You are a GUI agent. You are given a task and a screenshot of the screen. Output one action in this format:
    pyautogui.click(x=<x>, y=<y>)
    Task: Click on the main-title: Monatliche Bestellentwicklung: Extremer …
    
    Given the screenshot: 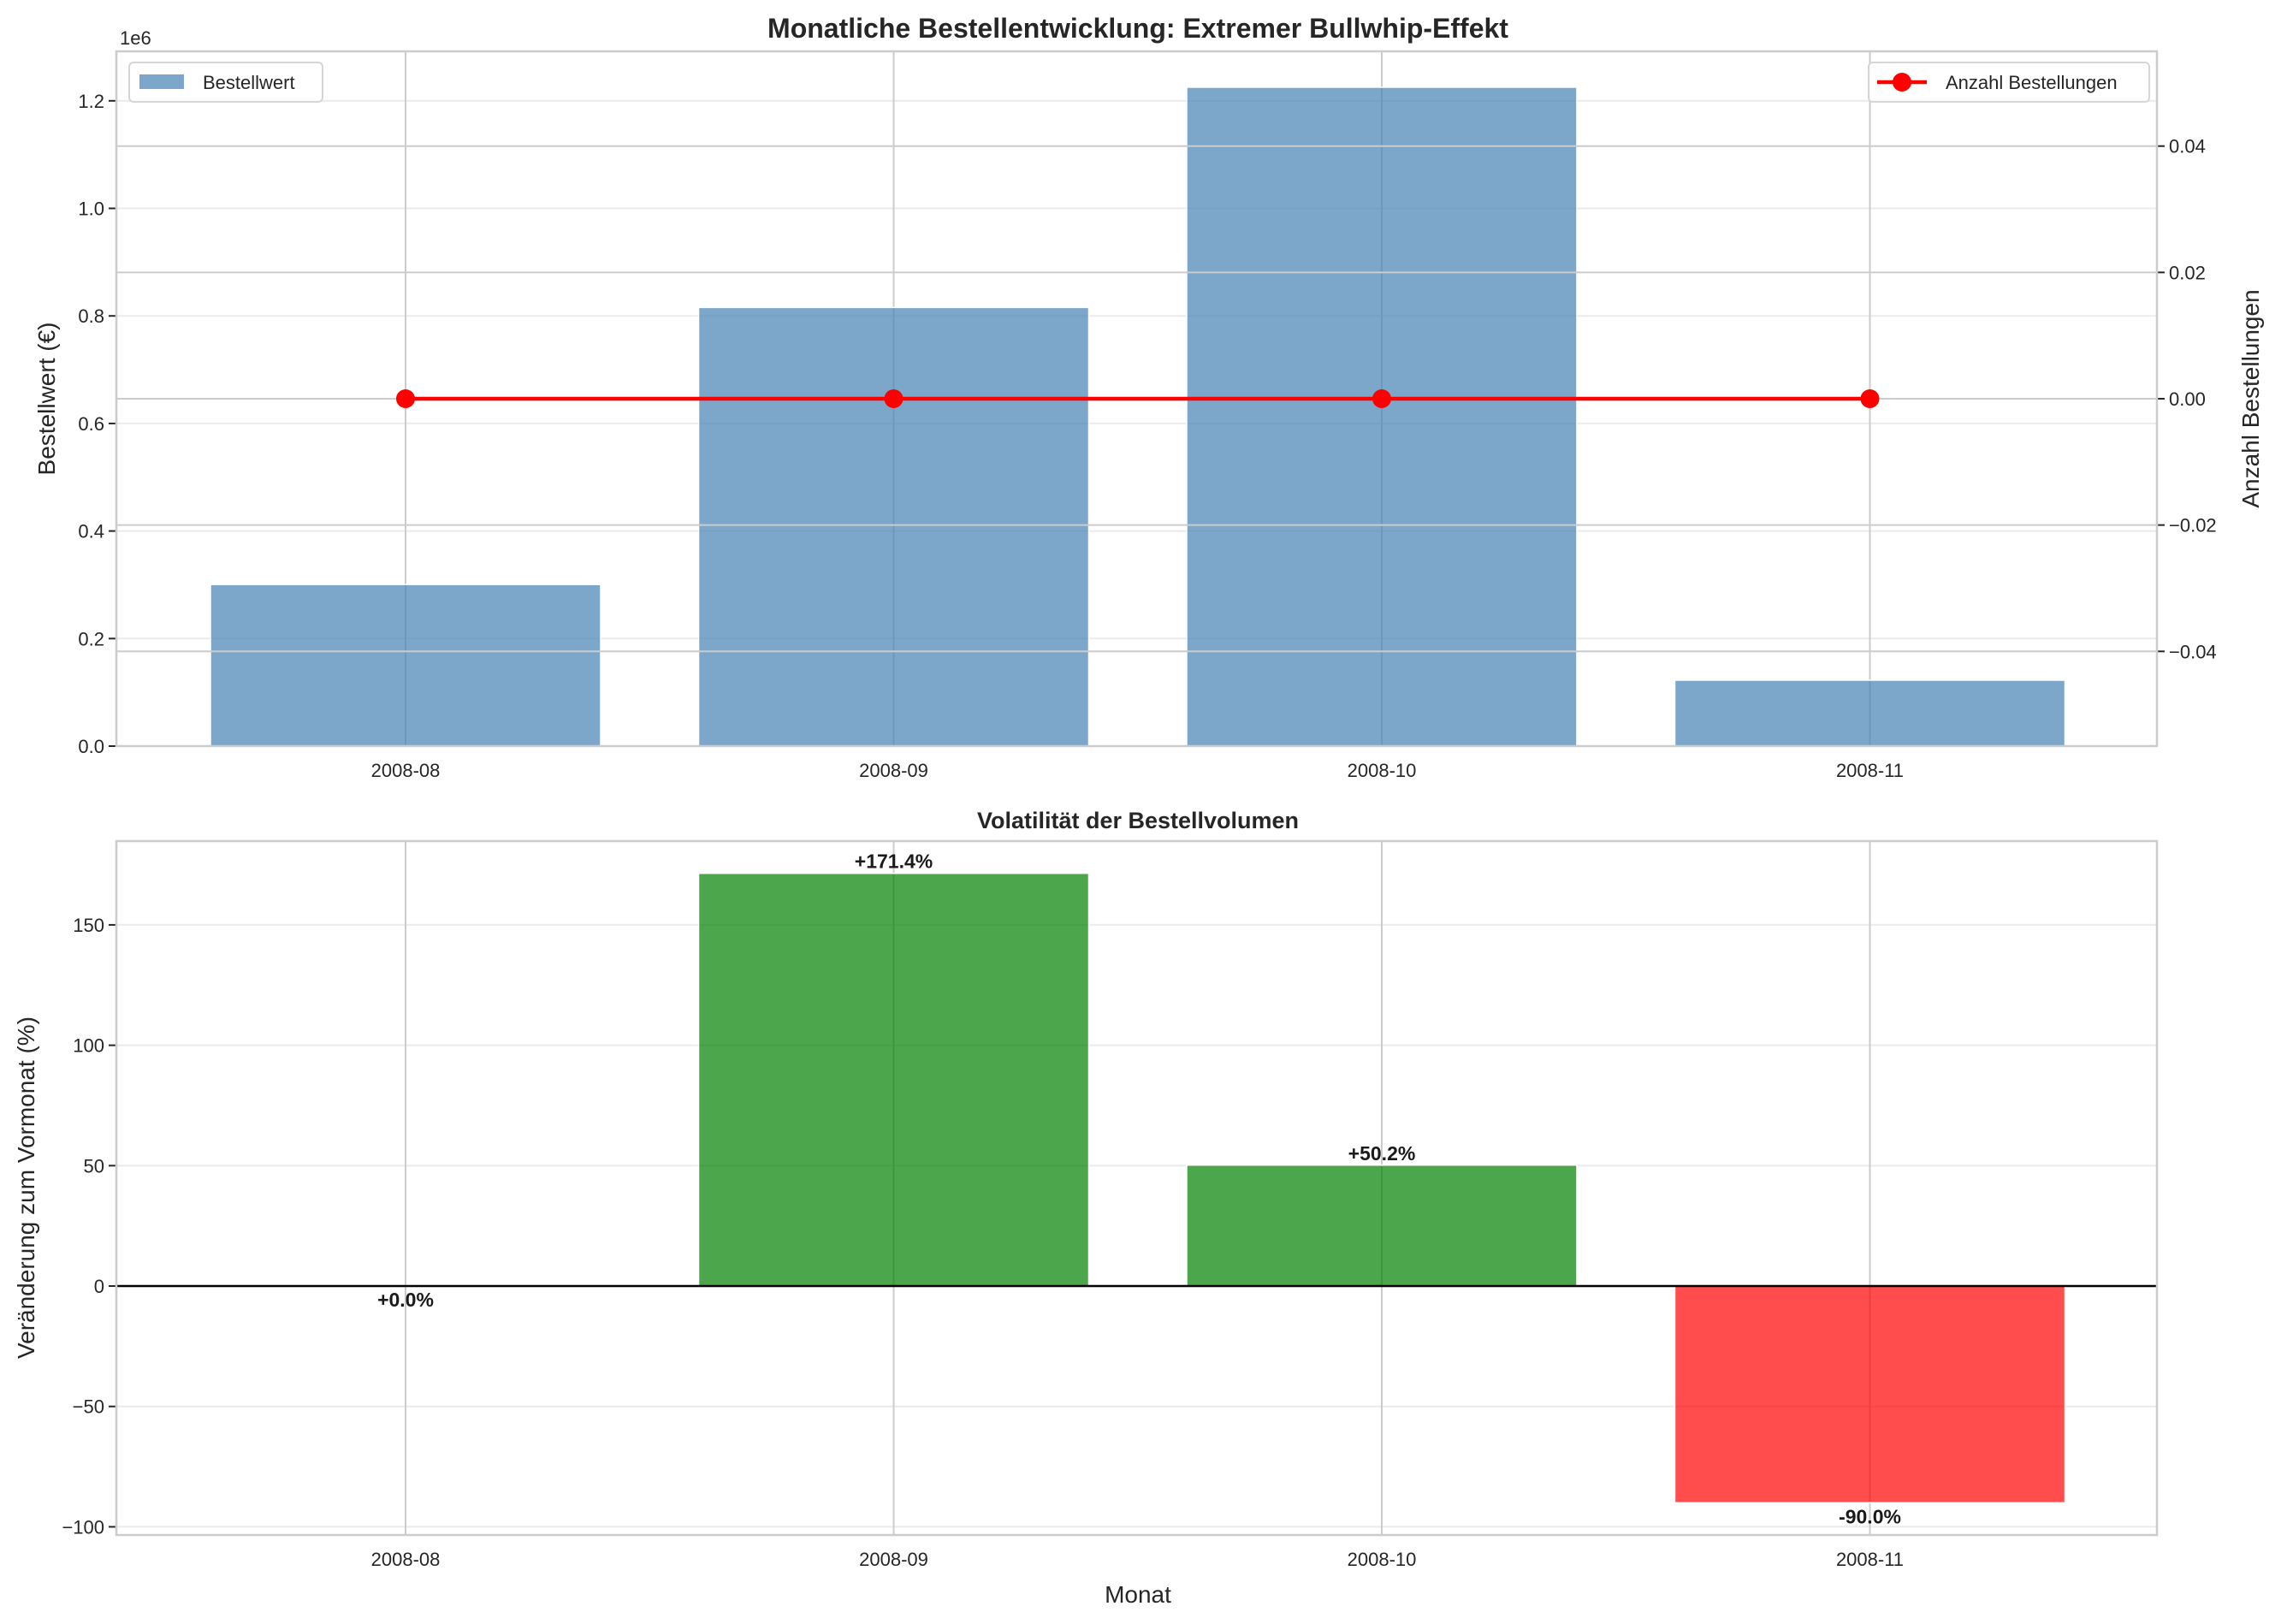 What is the action you would take?
    pyautogui.click(x=1137, y=28)
    